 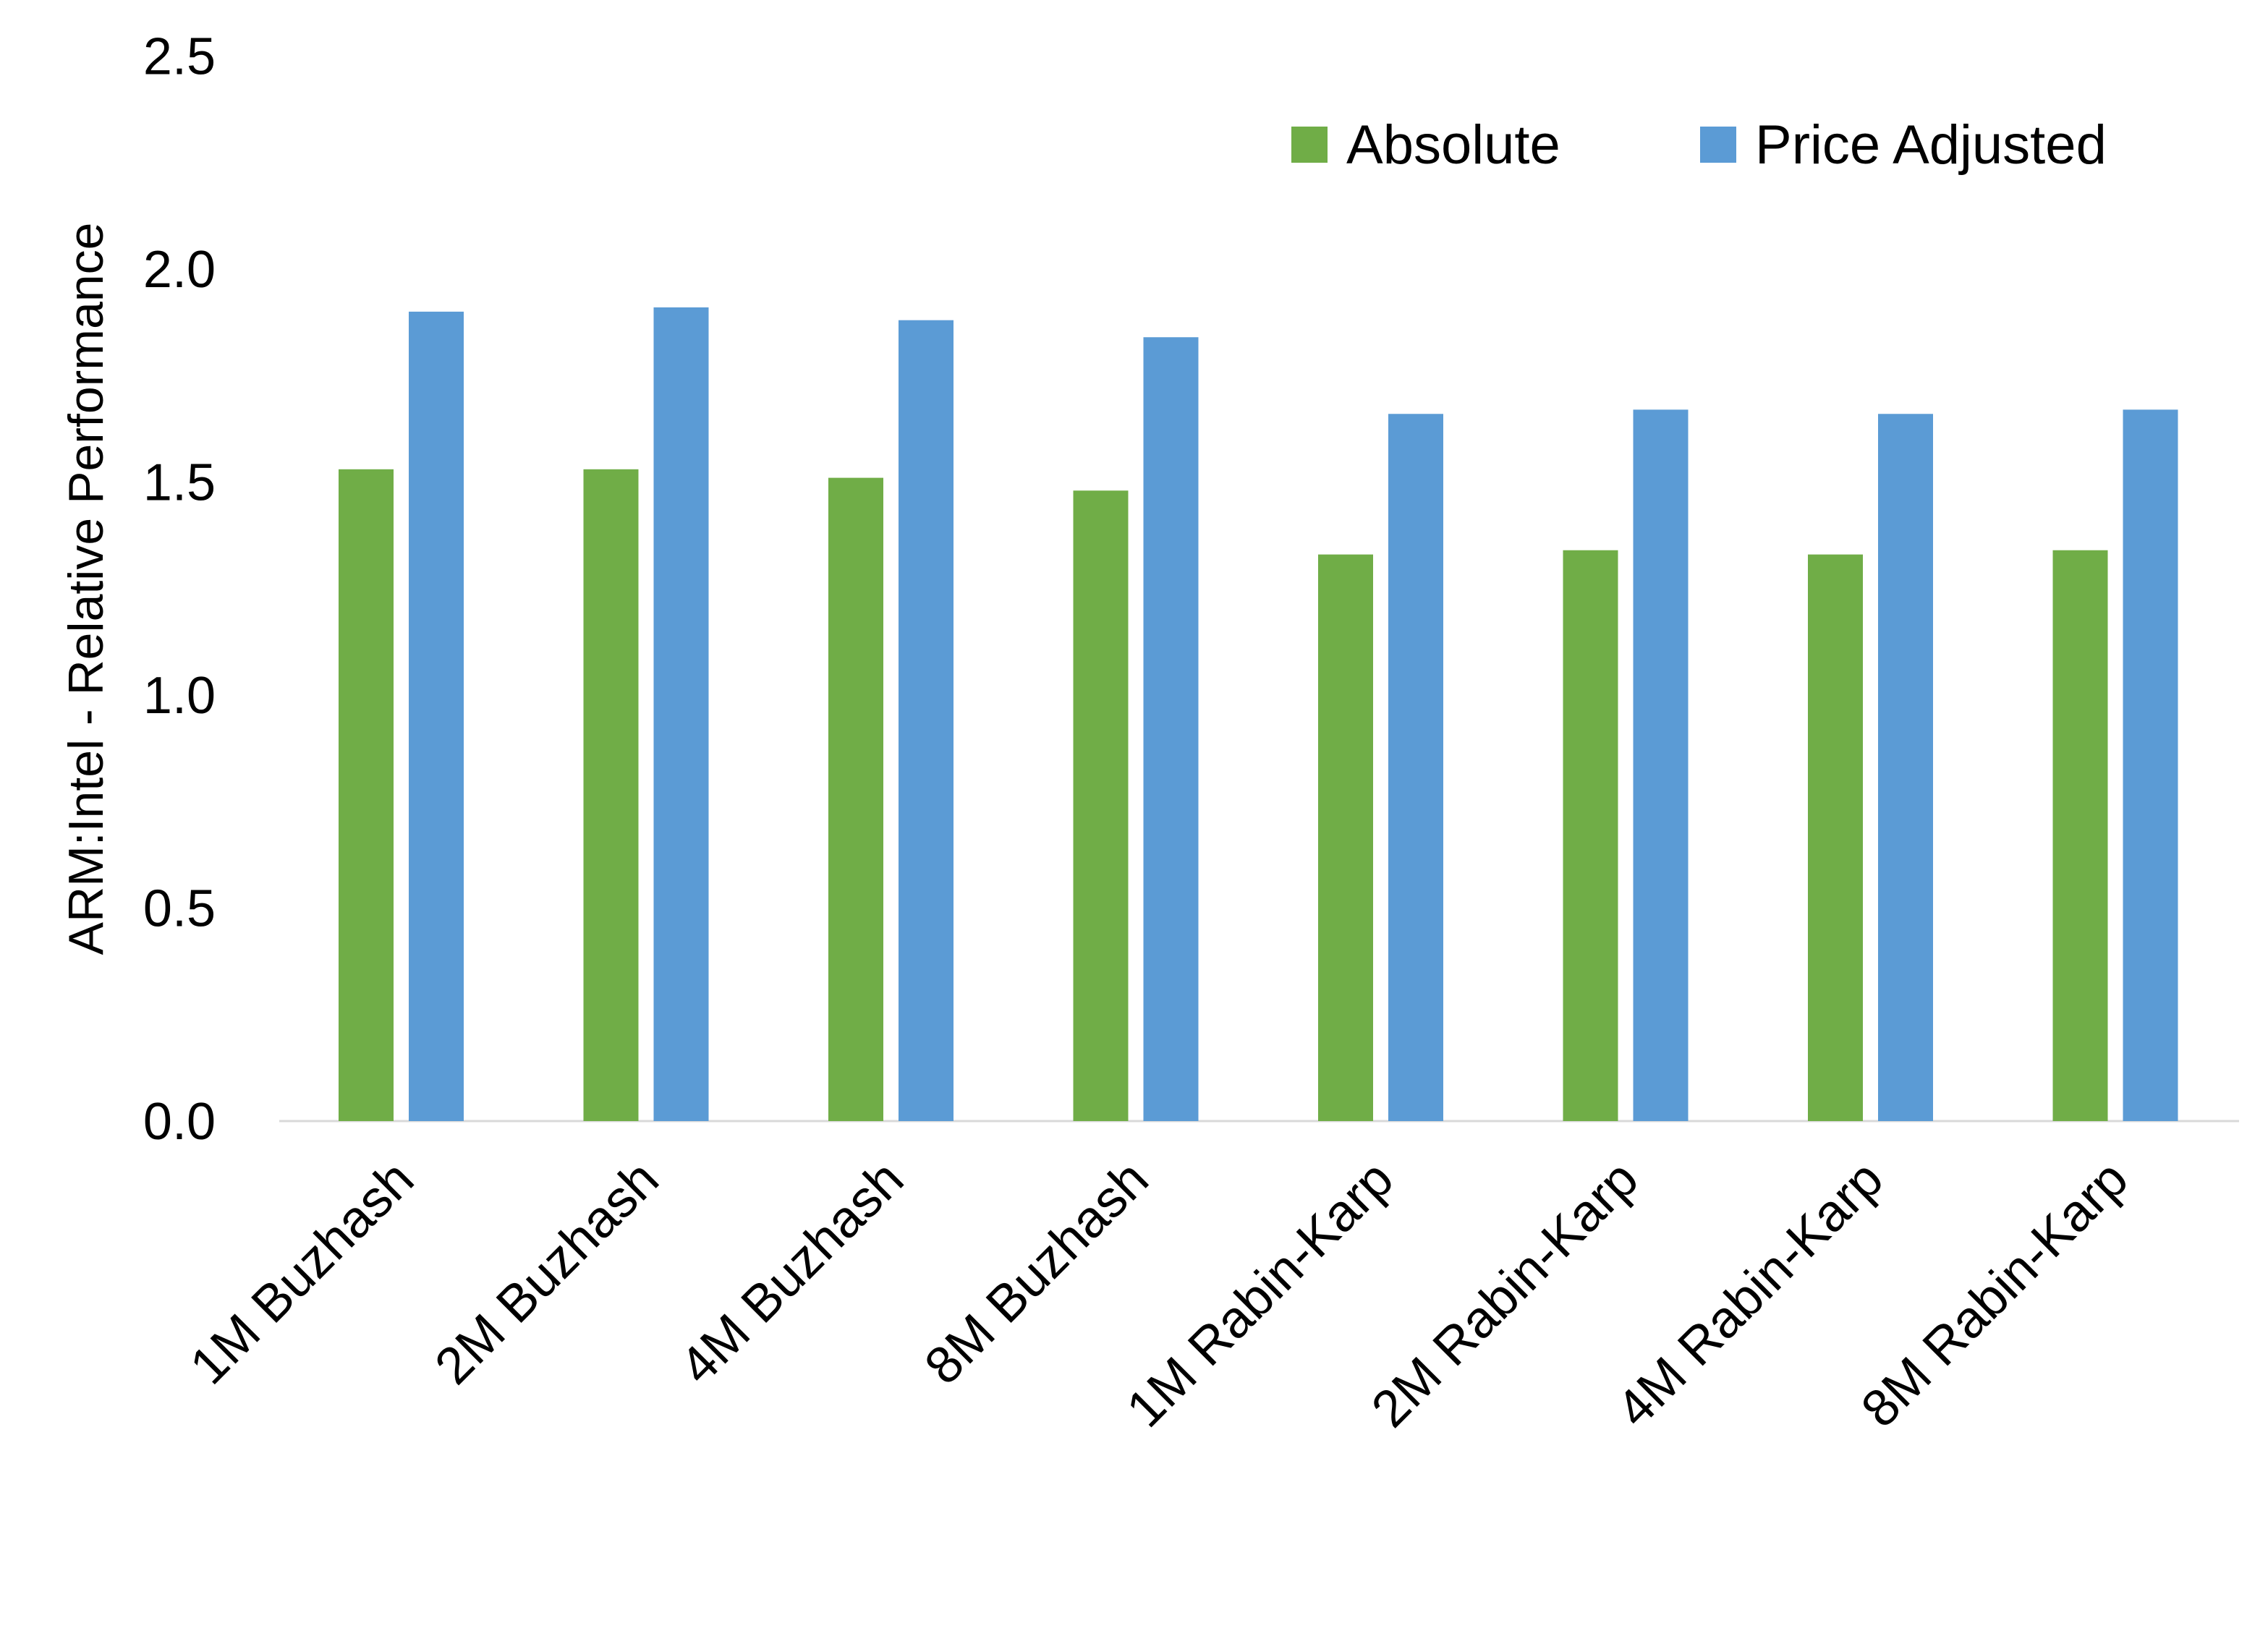 What do you see at coordinates (179, 909) in the screenshot?
I see `y-tick-label: 0.5` at bounding box center [179, 909].